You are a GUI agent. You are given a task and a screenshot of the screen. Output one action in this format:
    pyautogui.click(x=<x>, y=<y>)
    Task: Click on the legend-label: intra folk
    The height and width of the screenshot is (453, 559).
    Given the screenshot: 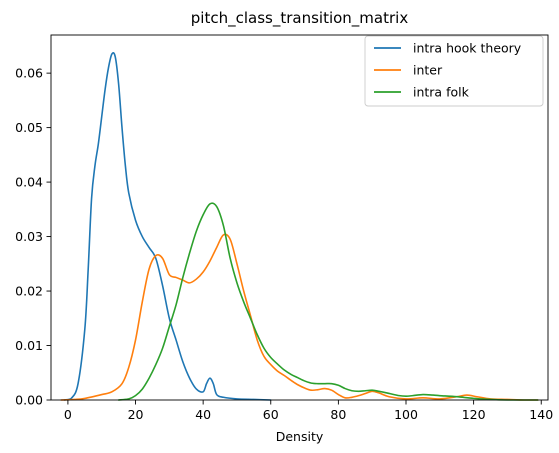 What is the action you would take?
    pyautogui.click(x=441, y=92)
    